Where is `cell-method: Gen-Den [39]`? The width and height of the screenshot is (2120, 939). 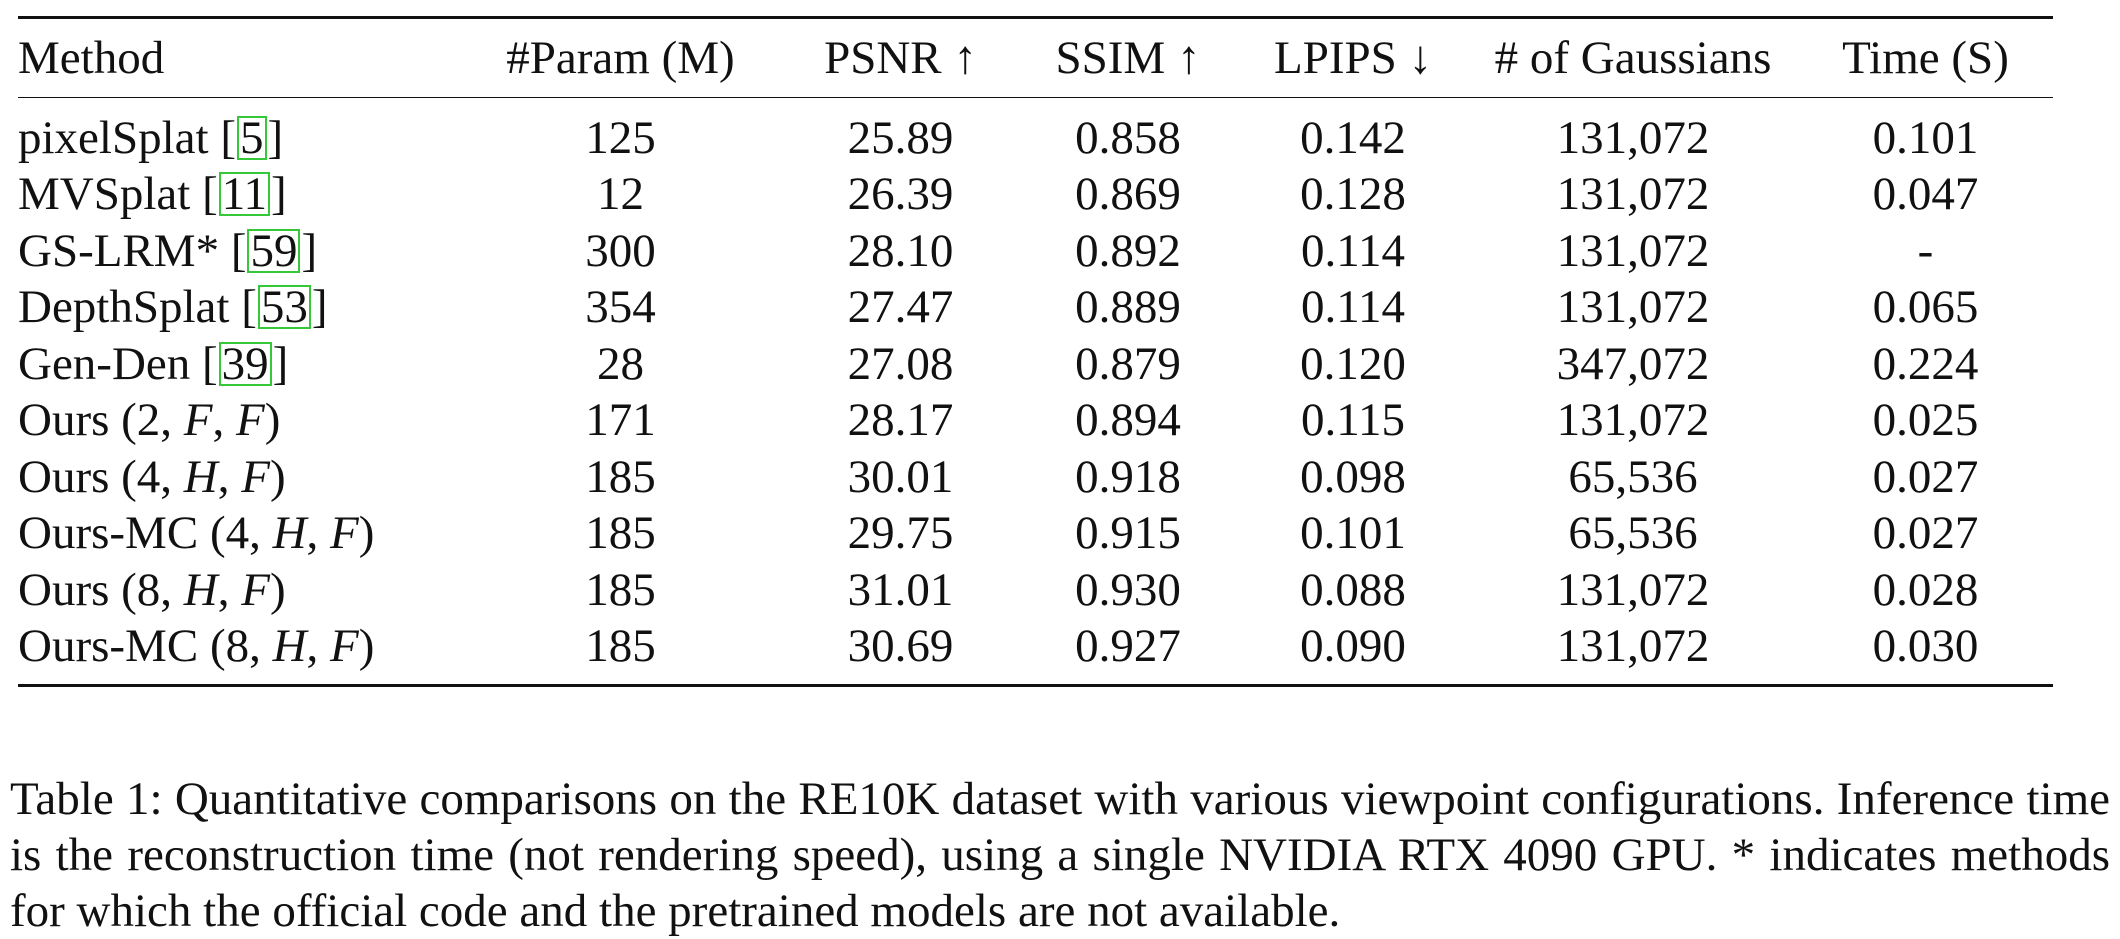
cell-method: Gen-Den [39] is located at coordinates (238, 364).